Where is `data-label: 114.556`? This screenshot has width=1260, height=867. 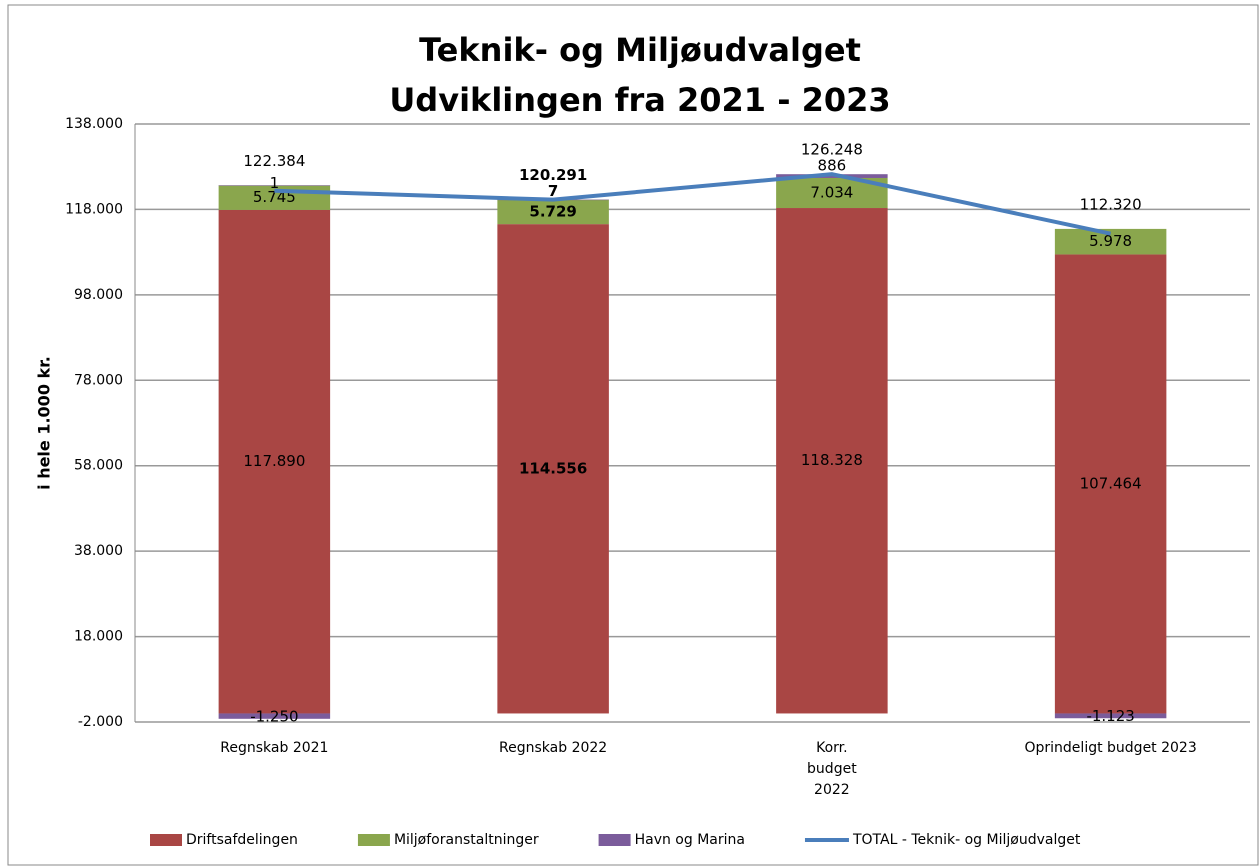 data-label: 114.556 is located at coordinates (553, 468).